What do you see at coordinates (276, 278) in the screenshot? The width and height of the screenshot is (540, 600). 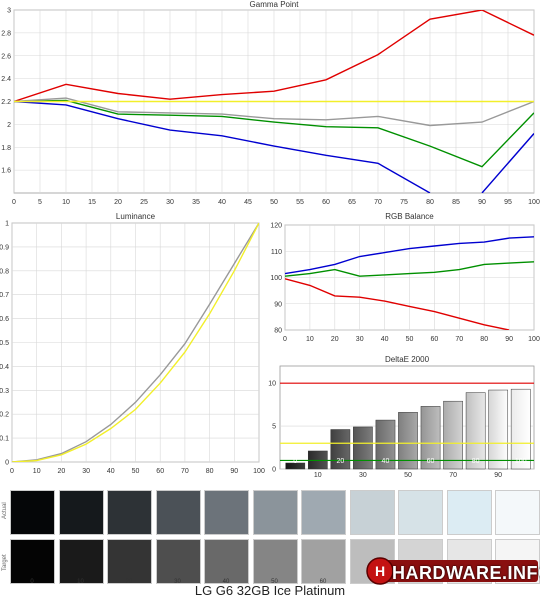 I see `rgb-balance-y-tick-label: 100` at bounding box center [276, 278].